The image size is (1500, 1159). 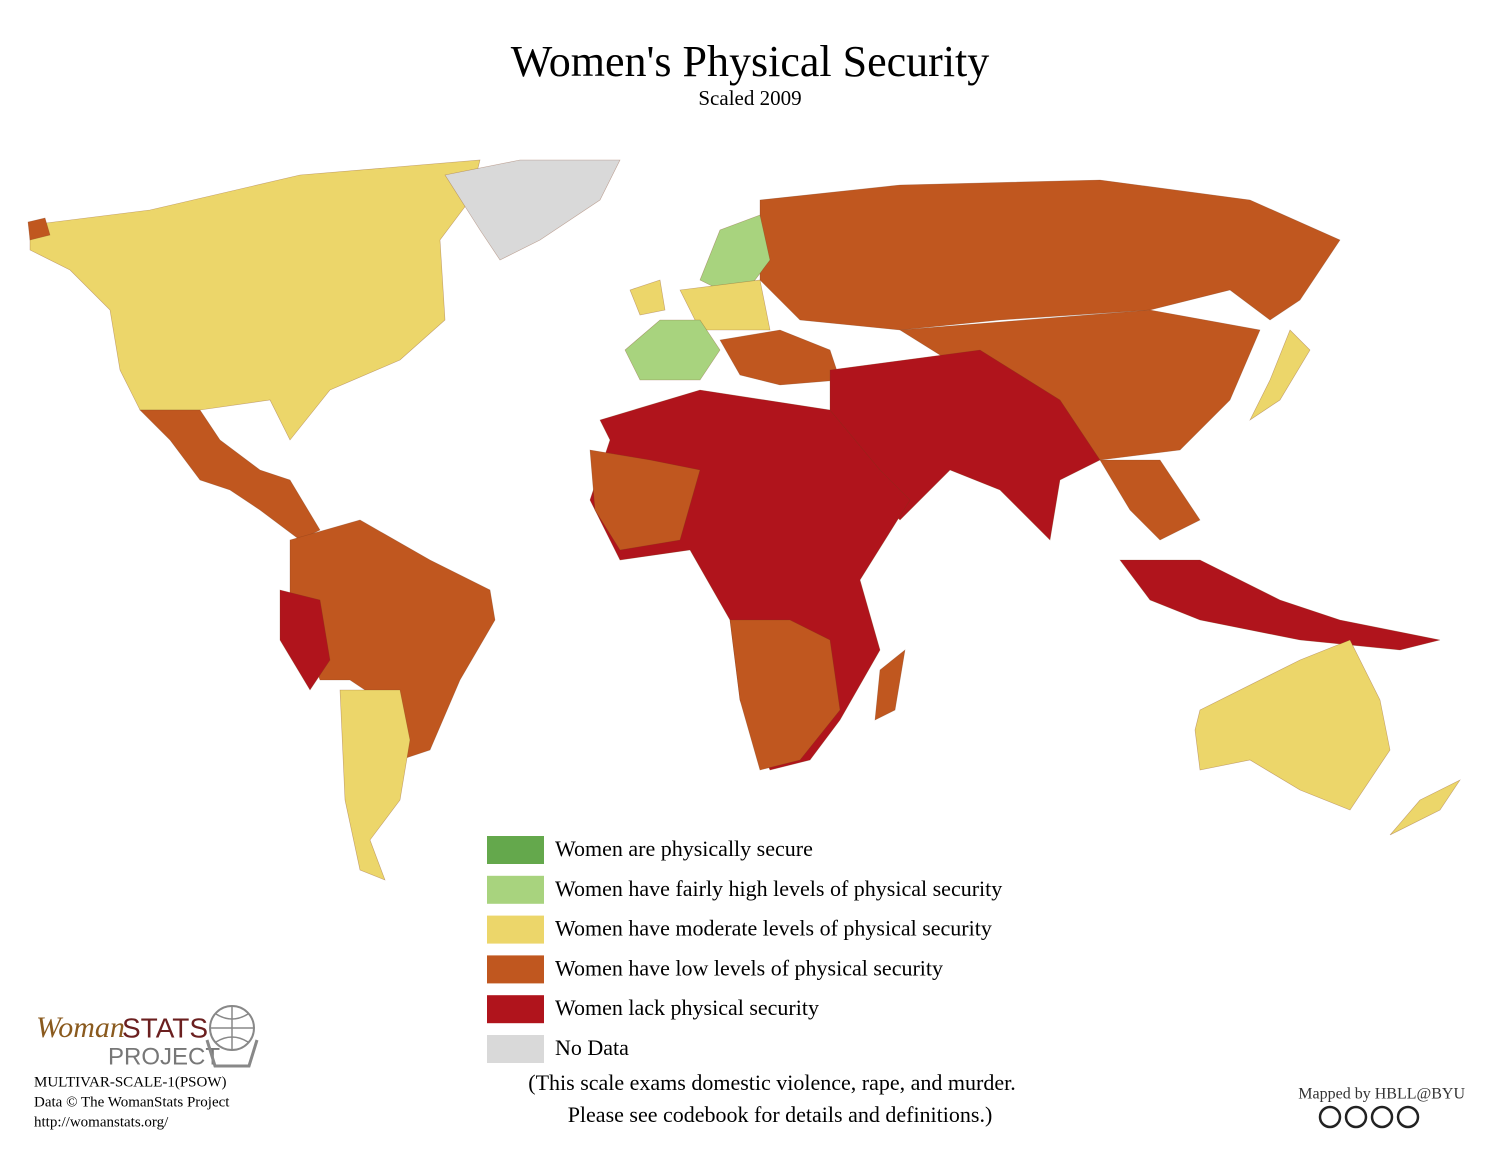 What do you see at coordinates (375, 785) in the screenshot?
I see `southern-cone` at bounding box center [375, 785].